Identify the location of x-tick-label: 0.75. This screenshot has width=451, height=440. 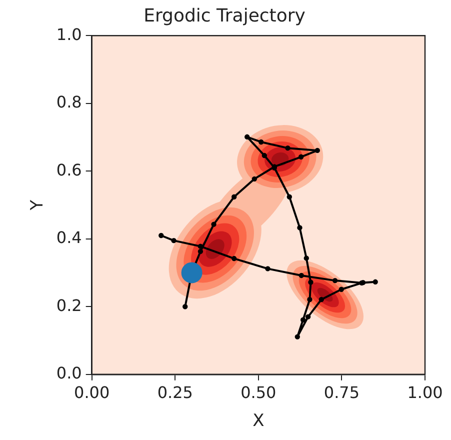
(342, 392).